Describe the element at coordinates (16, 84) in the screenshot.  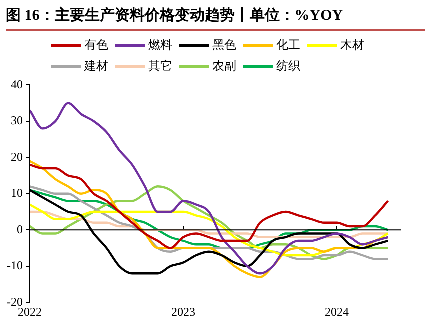
I see `y-tick-label: 40` at that location.